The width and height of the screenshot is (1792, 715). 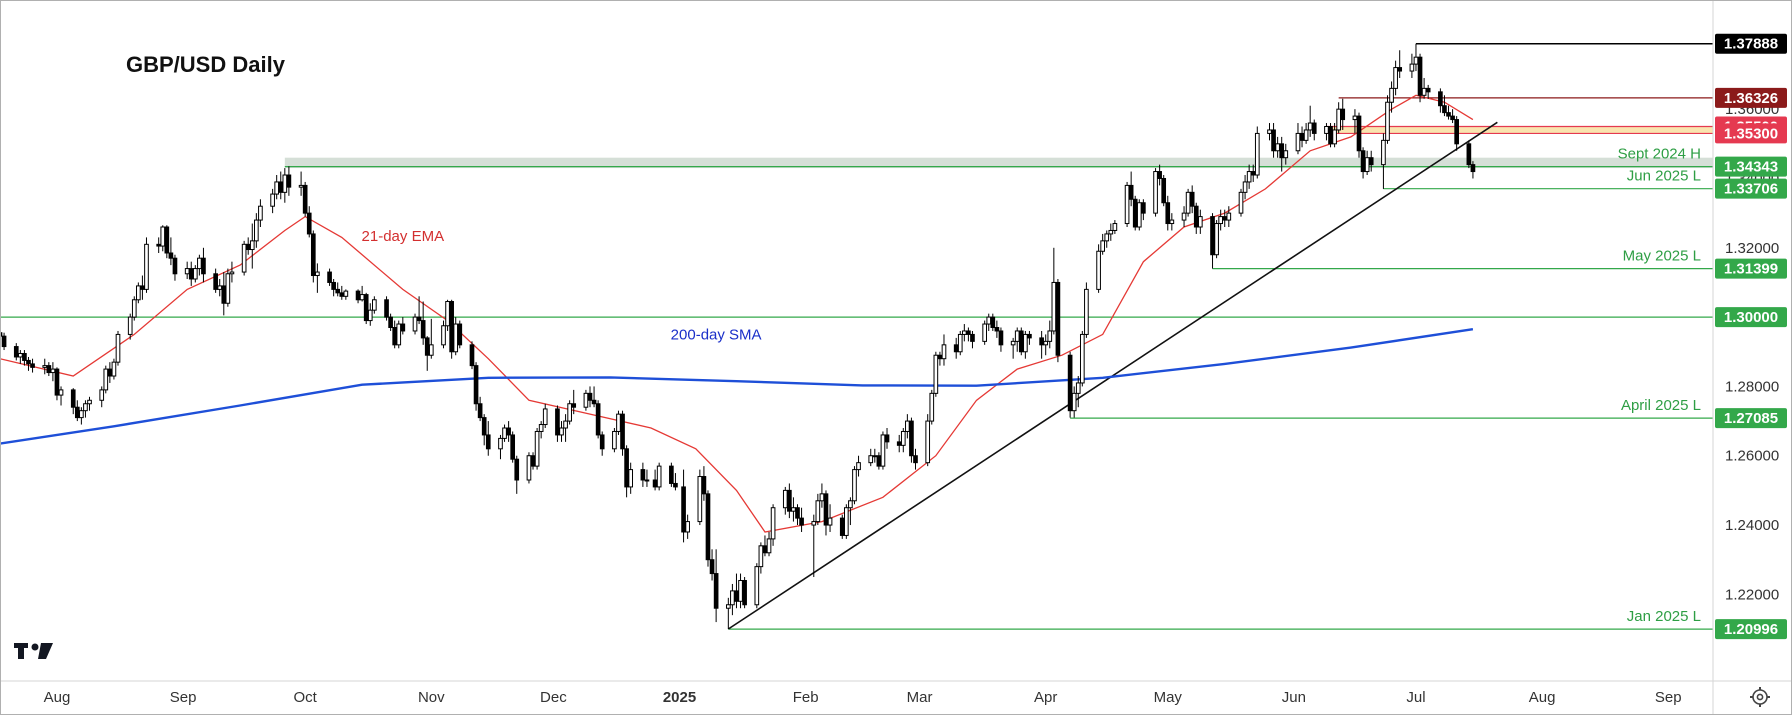 I want to click on level-label-8: 1.27085, so click(x=1751, y=418).